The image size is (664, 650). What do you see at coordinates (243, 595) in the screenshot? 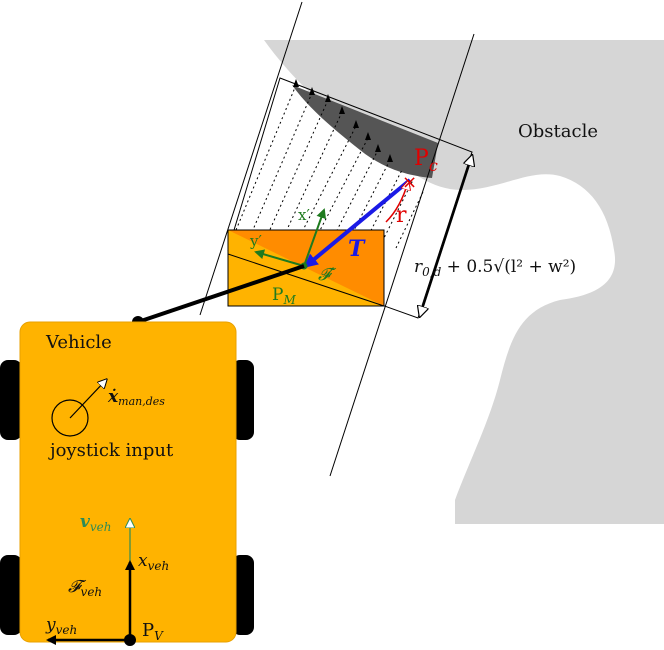
I see `wheel-rear-right` at bounding box center [243, 595].